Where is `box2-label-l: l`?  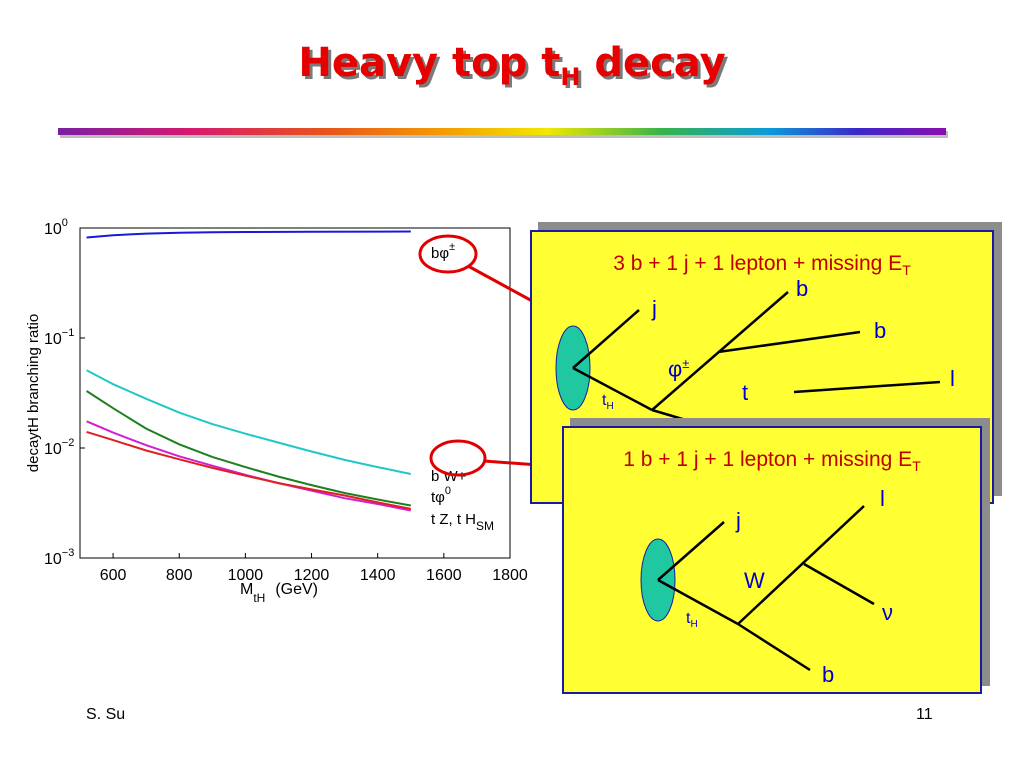 box2-label-l: l is located at coordinates (882, 498).